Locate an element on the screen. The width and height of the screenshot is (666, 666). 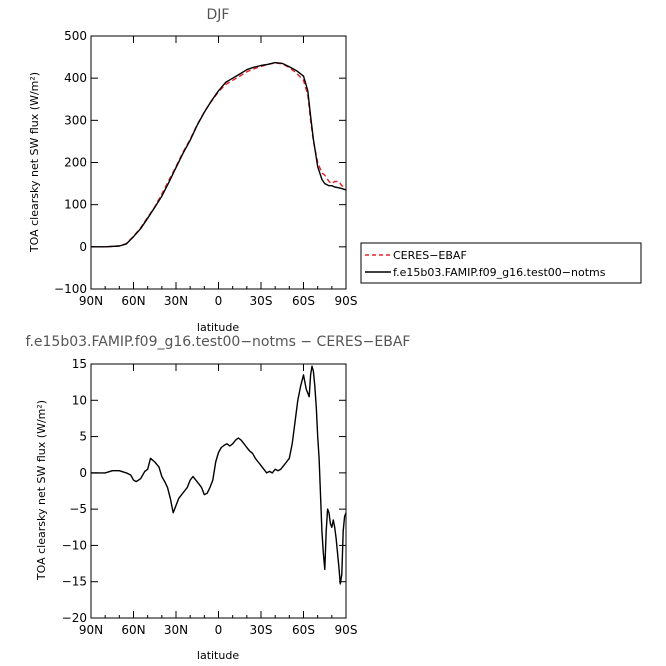
top-xtick-label: 0 is located at coordinates (219, 301).